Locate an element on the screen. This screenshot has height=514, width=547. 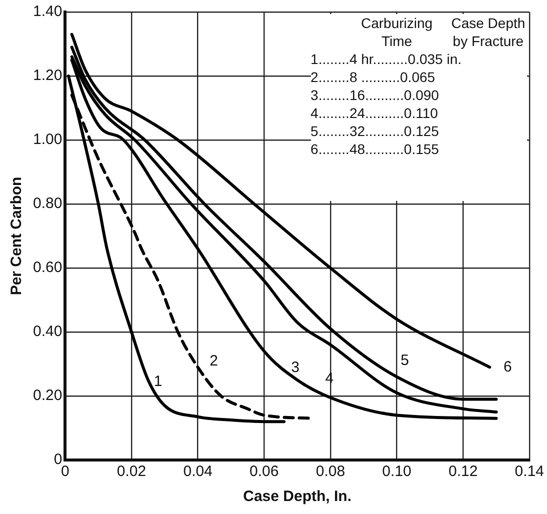
y-tick-label: 0.60 is located at coordinates (47, 267).